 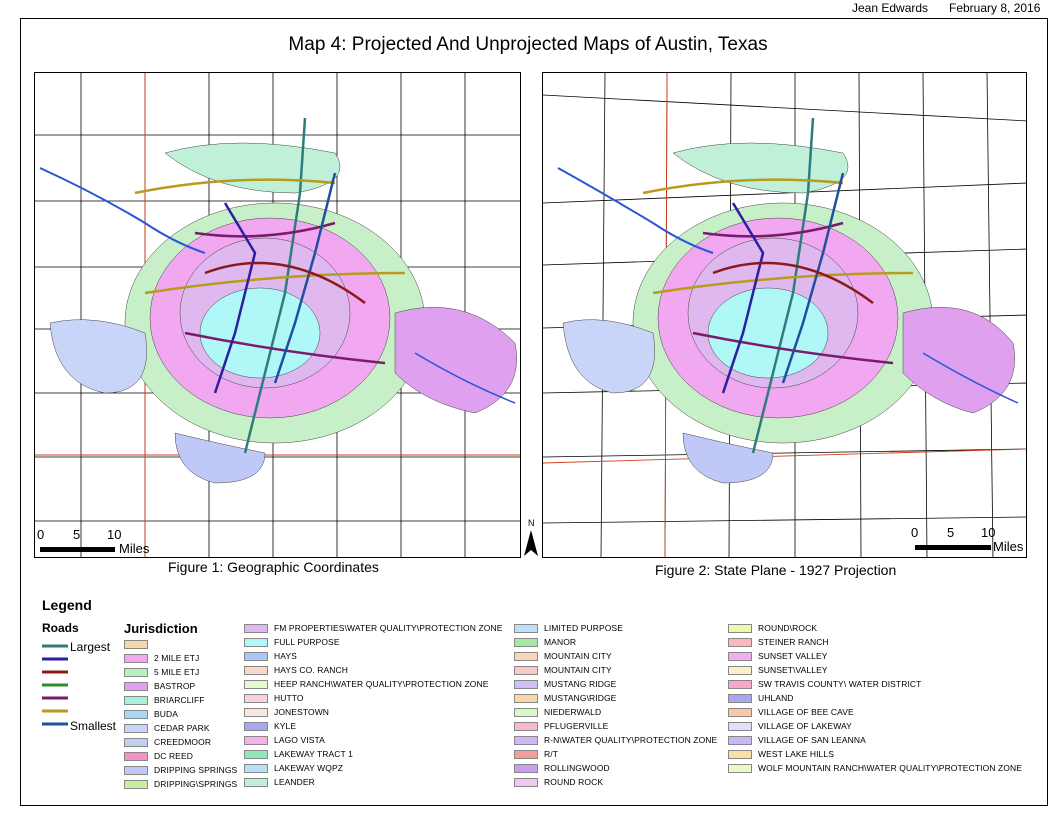 What do you see at coordinates (182, 728) in the screenshot?
I see `jurisdiction-label: CEDAR PARK` at bounding box center [182, 728].